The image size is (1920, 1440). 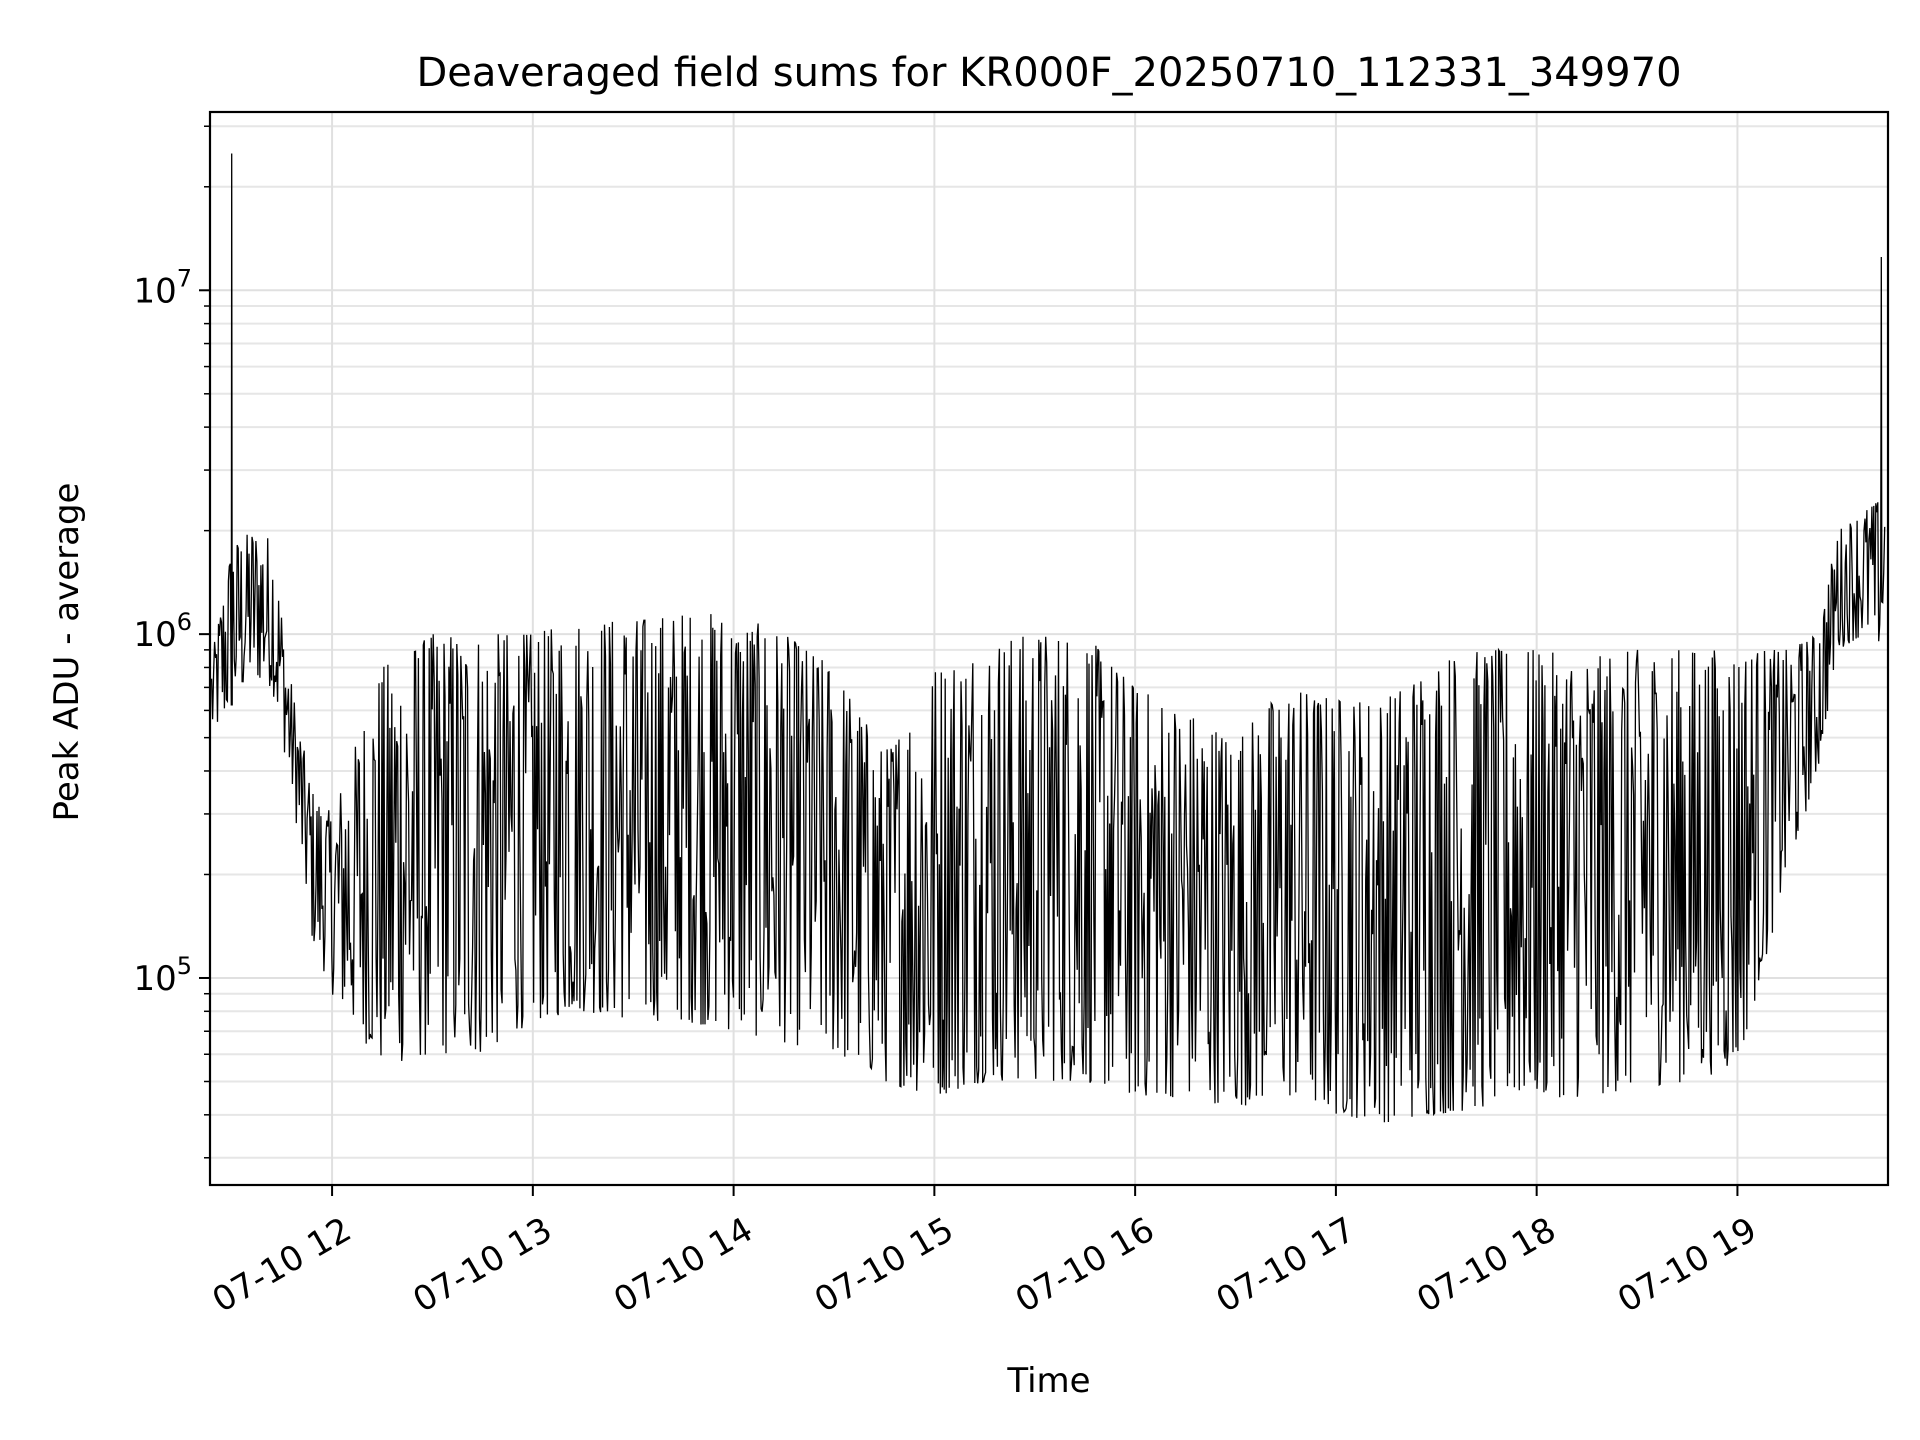 I want to click on y-tick-label: 10⁷, so click(x=162, y=287).